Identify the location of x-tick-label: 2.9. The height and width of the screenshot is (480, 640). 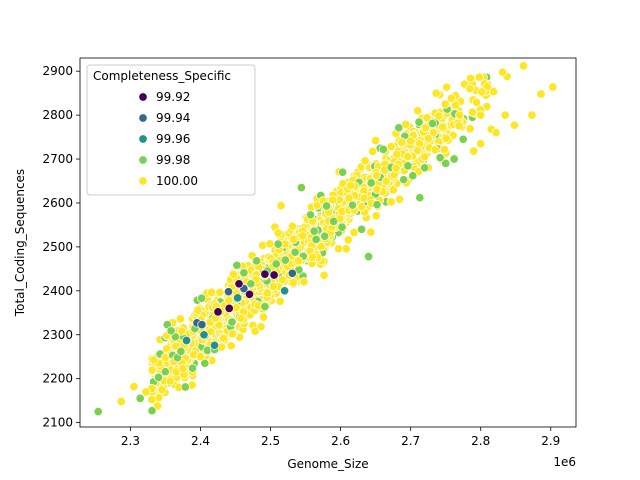
(550, 441).